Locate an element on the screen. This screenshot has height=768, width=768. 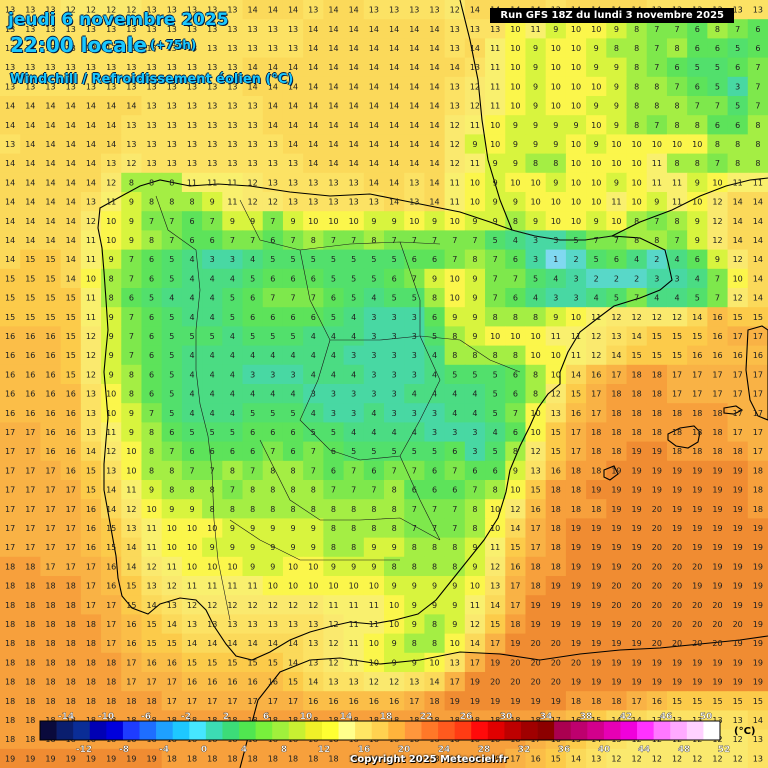
colorbar-label-top: -6 is located at coordinates (146, 717).